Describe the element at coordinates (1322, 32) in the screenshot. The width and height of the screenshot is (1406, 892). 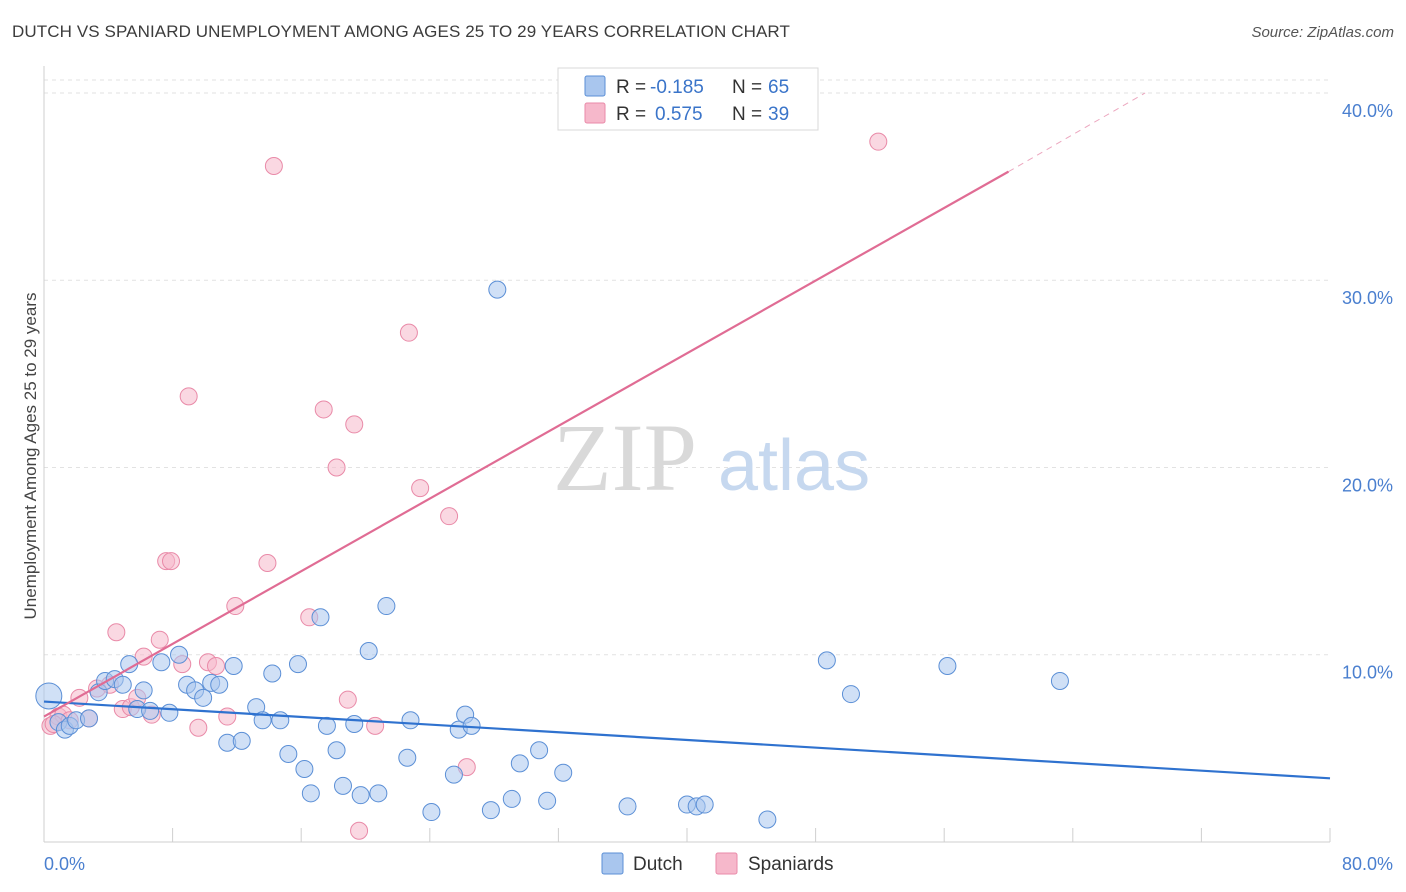
I see `source-note: Source: ZipAtlas.com` at that location.